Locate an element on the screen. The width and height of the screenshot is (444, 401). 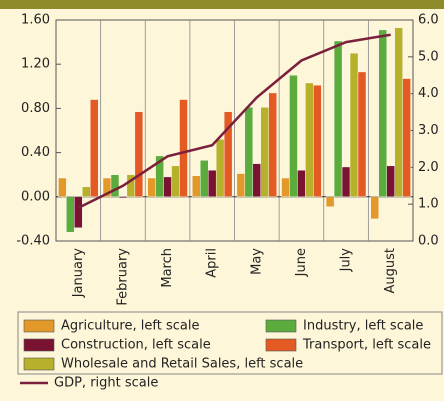
legend-label: Industry, left scale is located at coordinates (363, 326).